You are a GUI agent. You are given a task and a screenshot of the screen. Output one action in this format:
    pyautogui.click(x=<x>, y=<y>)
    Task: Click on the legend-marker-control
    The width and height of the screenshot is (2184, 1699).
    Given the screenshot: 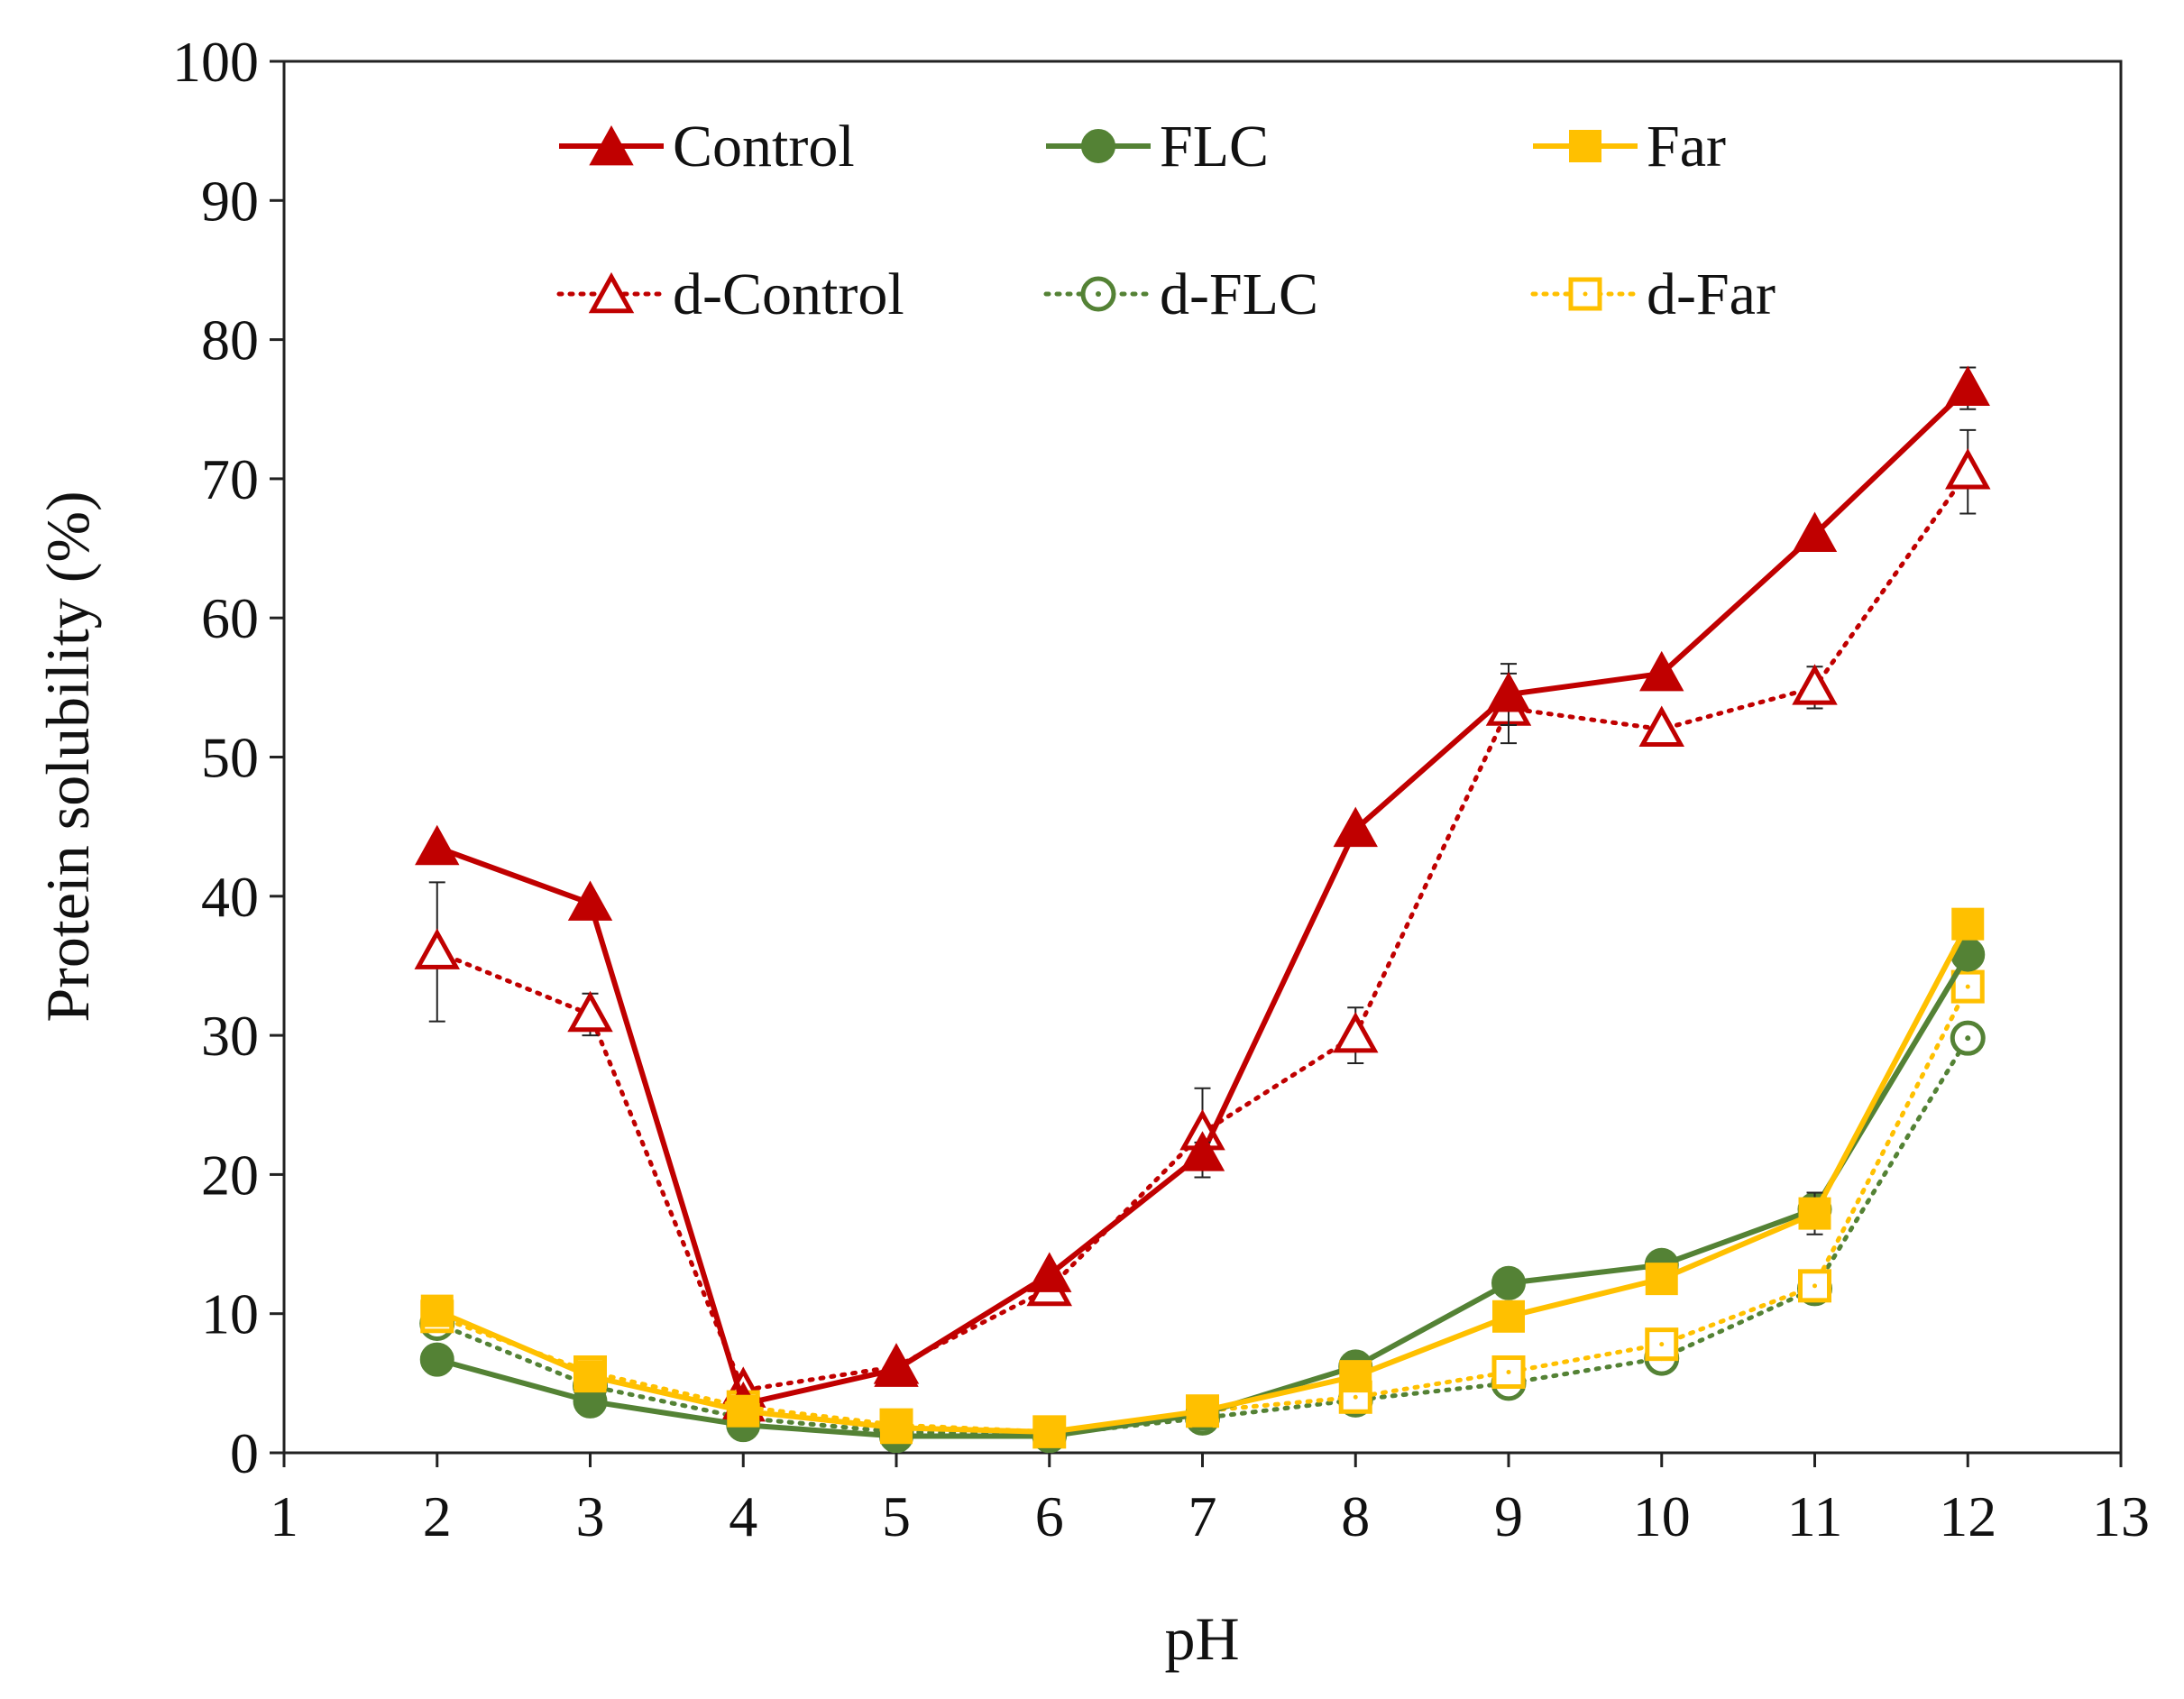 What is the action you would take?
    pyautogui.click(x=611, y=145)
    